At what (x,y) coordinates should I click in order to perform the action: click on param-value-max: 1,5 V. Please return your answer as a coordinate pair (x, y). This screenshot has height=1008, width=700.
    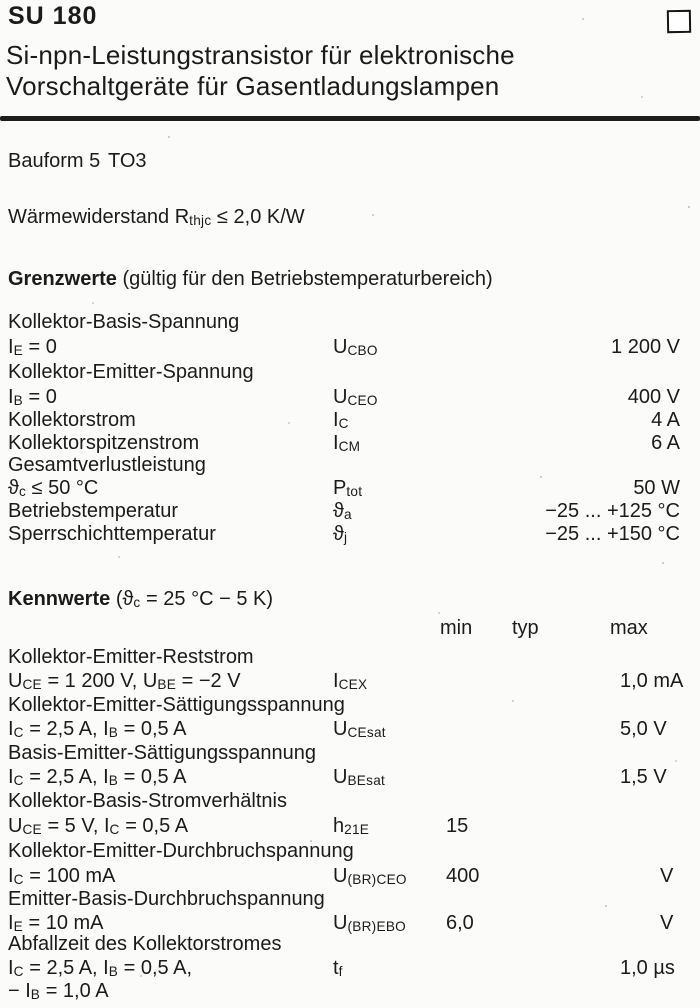
    Looking at the image, I should click on (643, 777).